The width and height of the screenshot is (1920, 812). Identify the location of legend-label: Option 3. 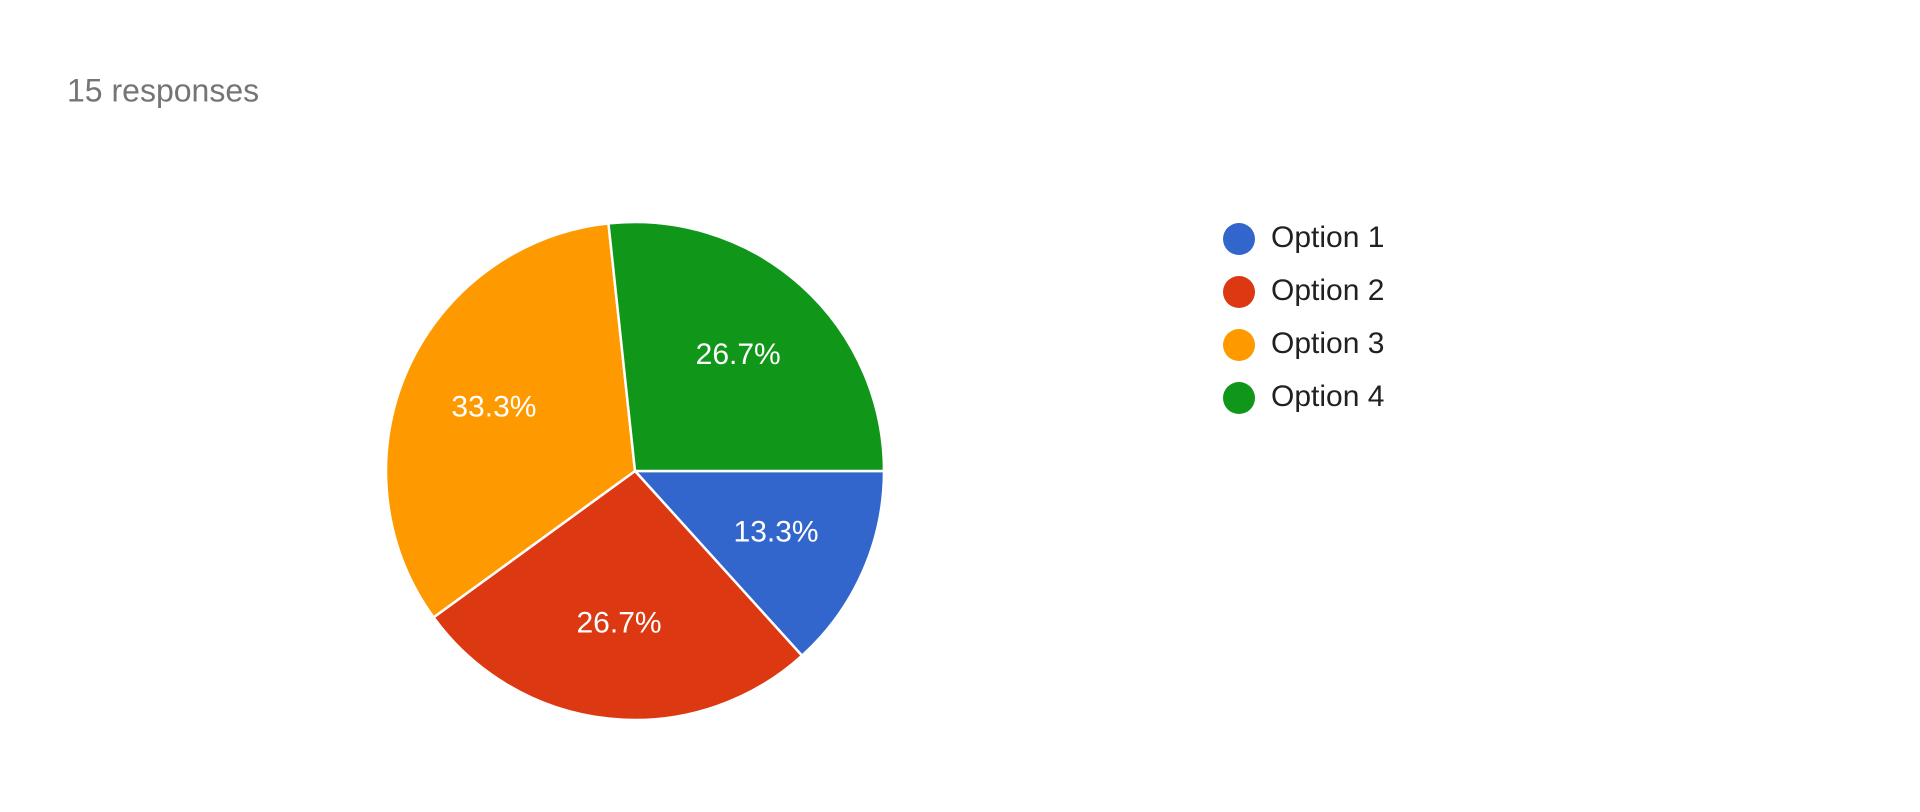
(1327, 343).